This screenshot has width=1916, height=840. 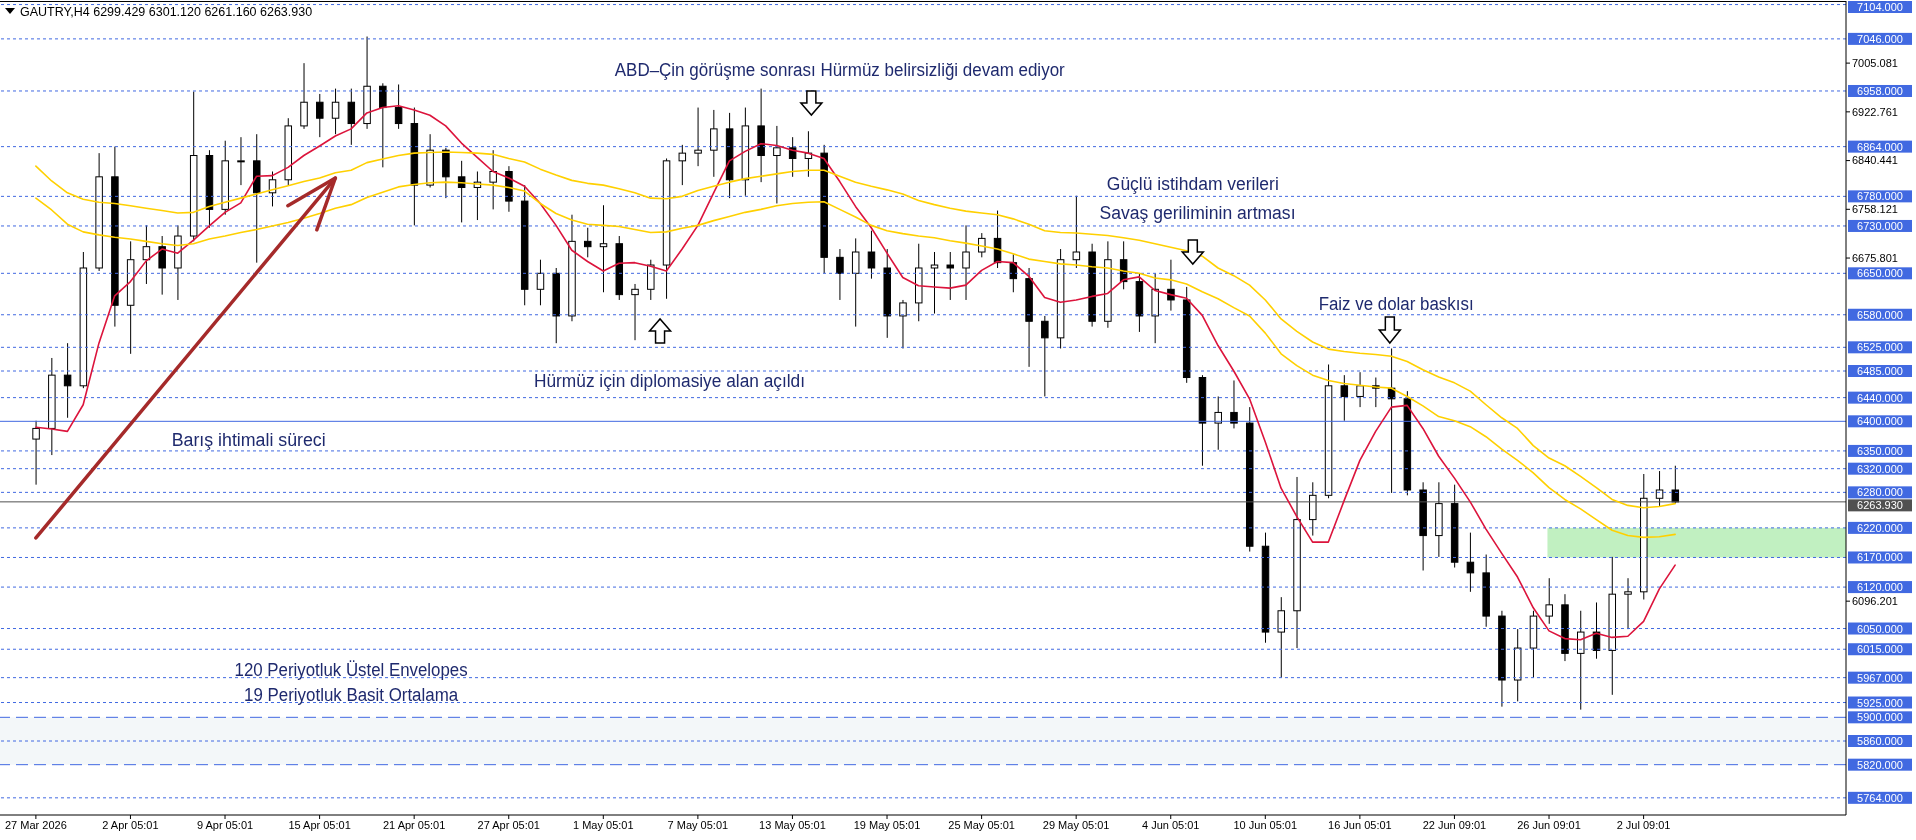 I want to click on x-tick-label: 1 May 05:01, so click(x=603, y=824).